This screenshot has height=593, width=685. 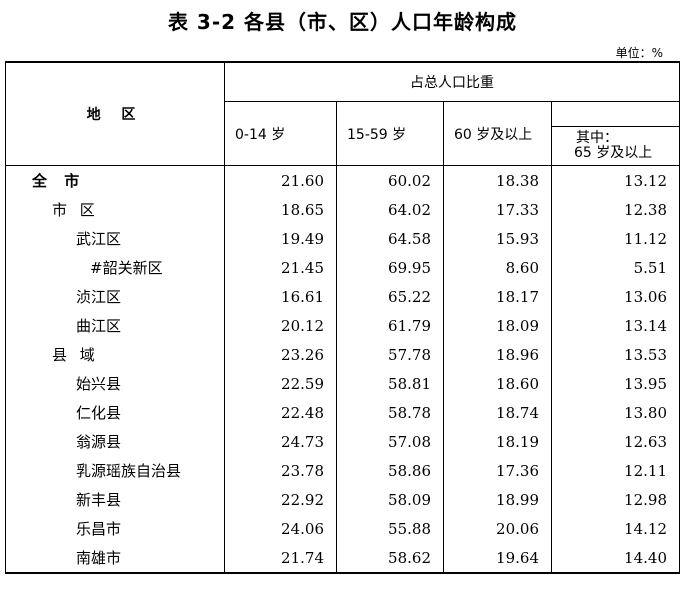 What do you see at coordinates (390, 209) in the screenshot?
I see `cell-15-59: 64.02` at bounding box center [390, 209].